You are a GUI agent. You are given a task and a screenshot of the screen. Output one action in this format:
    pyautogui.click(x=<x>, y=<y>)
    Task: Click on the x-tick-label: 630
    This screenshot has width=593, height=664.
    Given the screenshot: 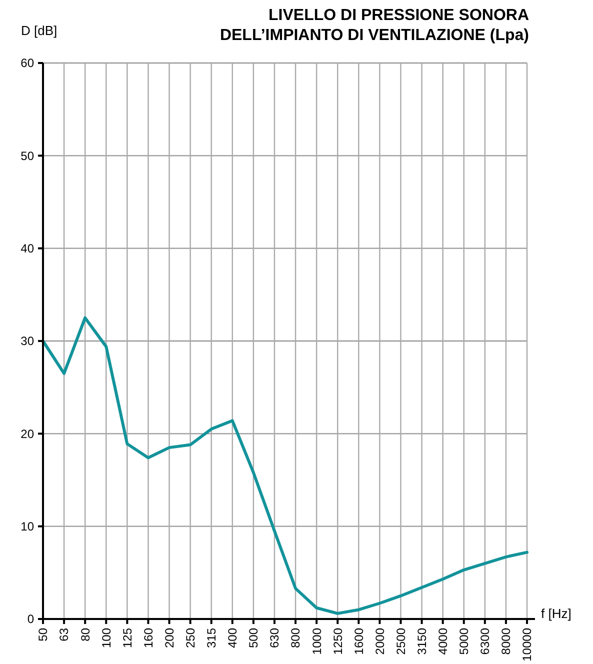 What is the action you would take?
    pyautogui.click(x=275, y=638)
    